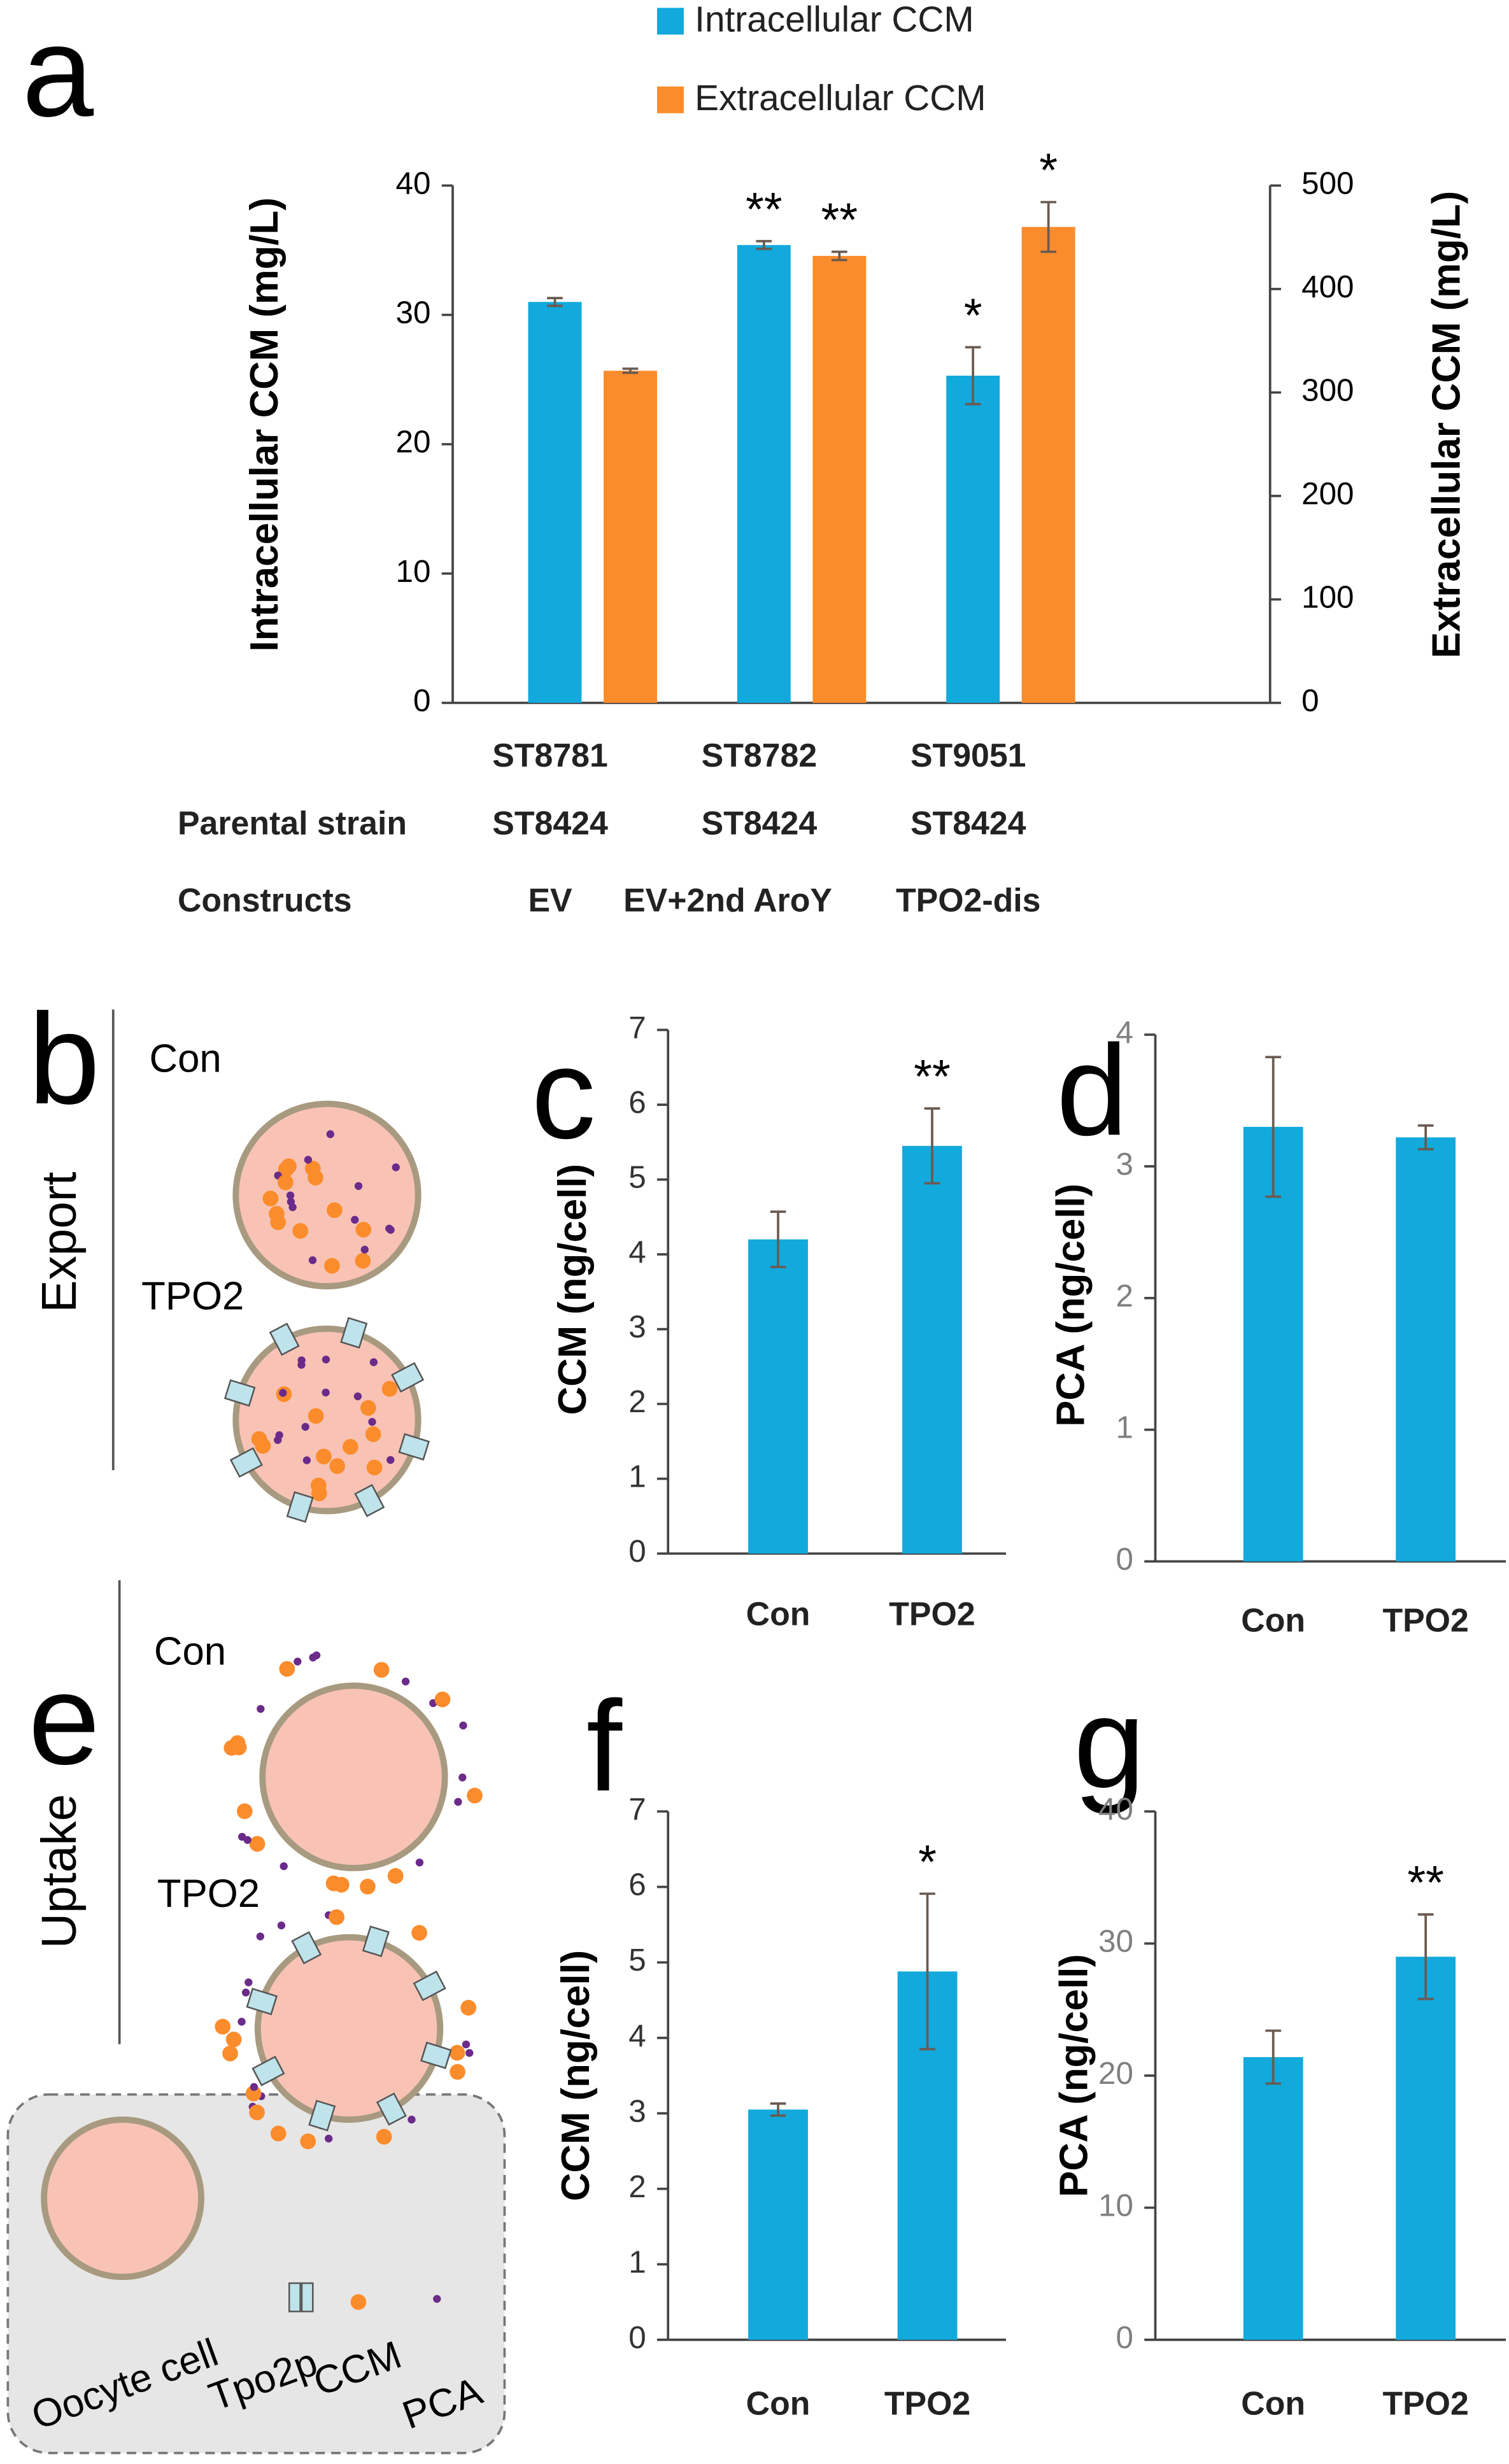 The width and height of the screenshot is (1509, 2464). I want to click on tpo2-label: TPO2, so click(192, 1296).